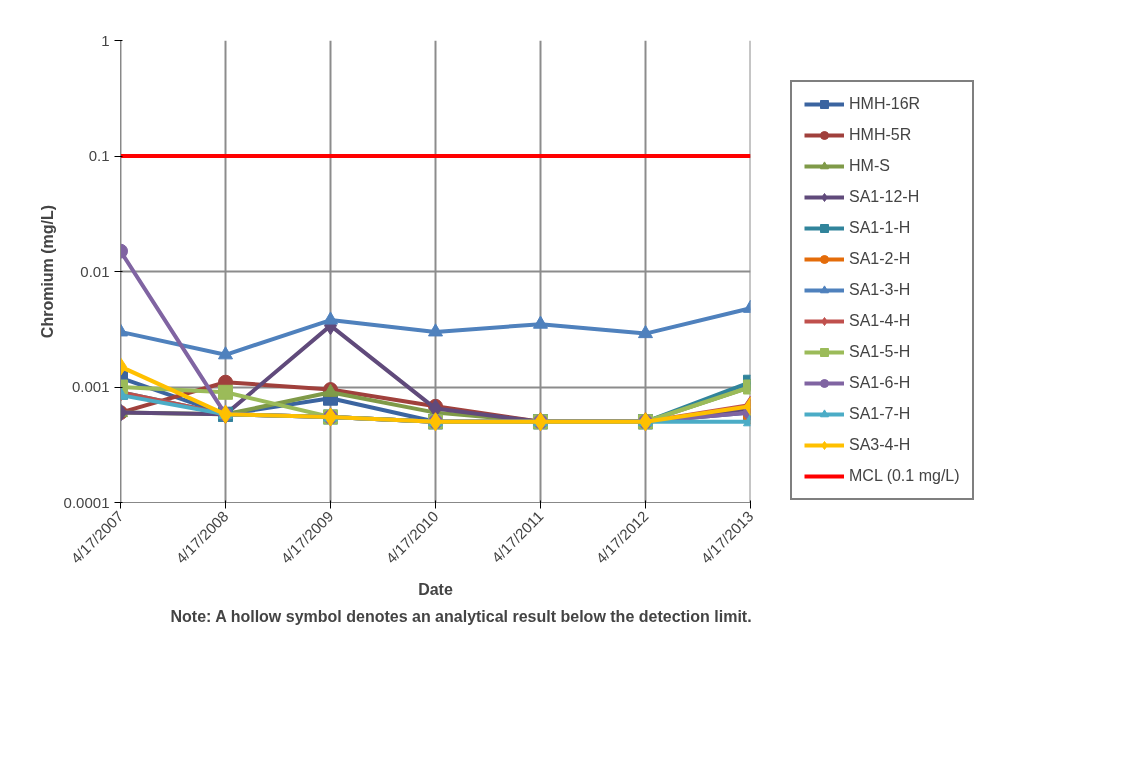 Image resolution: width=1125 pixels, height=759 pixels. What do you see at coordinates (880, 135) in the screenshot?
I see `legend-label: HMH-5R` at bounding box center [880, 135].